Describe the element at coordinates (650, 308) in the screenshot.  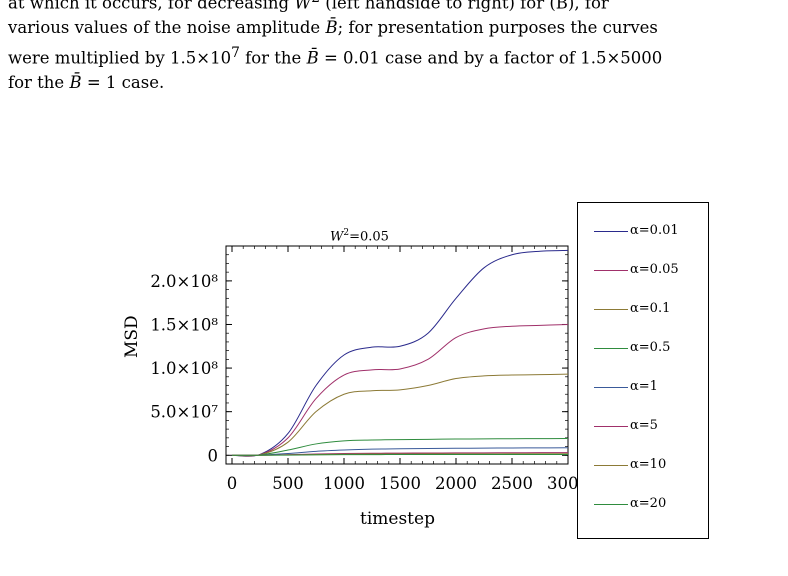
I see `legend-label: α=0.1` at that location.